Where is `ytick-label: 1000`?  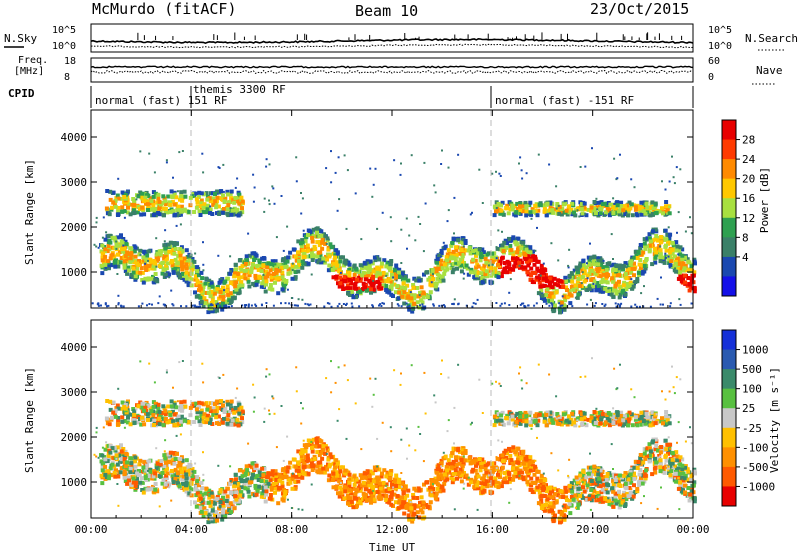 ytick-label: 1000 is located at coordinates (74, 272).